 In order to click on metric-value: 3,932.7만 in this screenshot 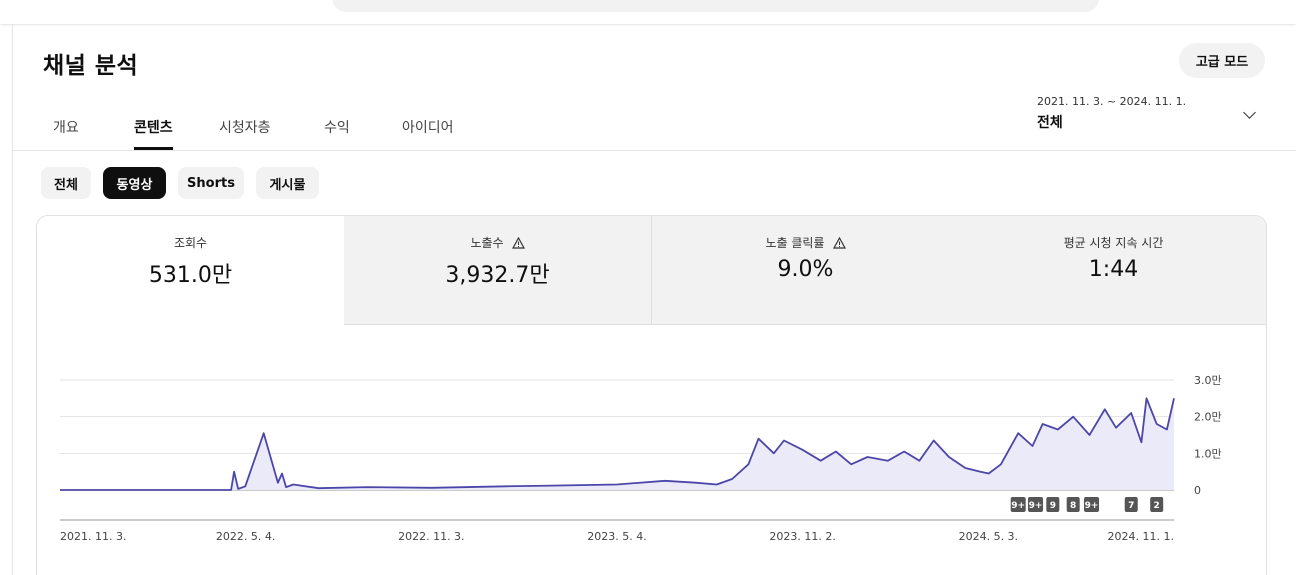, I will do `click(497, 275)`.